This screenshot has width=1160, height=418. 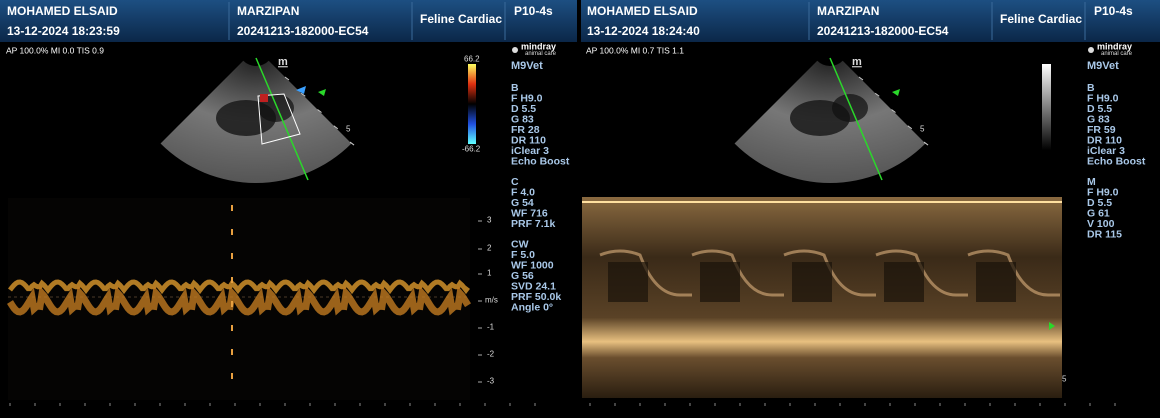 What do you see at coordinates (1041, 19) in the screenshot?
I see `preset: Feline Cardiac` at bounding box center [1041, 19].